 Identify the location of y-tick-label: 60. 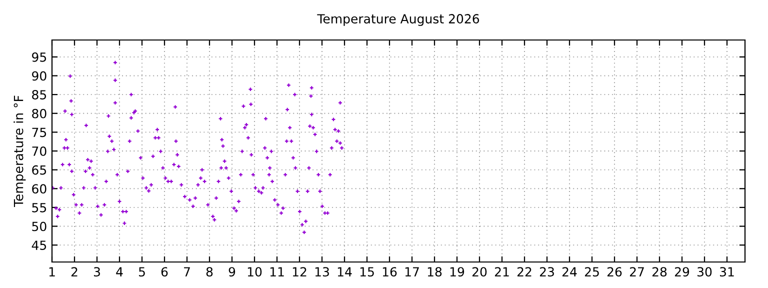
(39, 189).